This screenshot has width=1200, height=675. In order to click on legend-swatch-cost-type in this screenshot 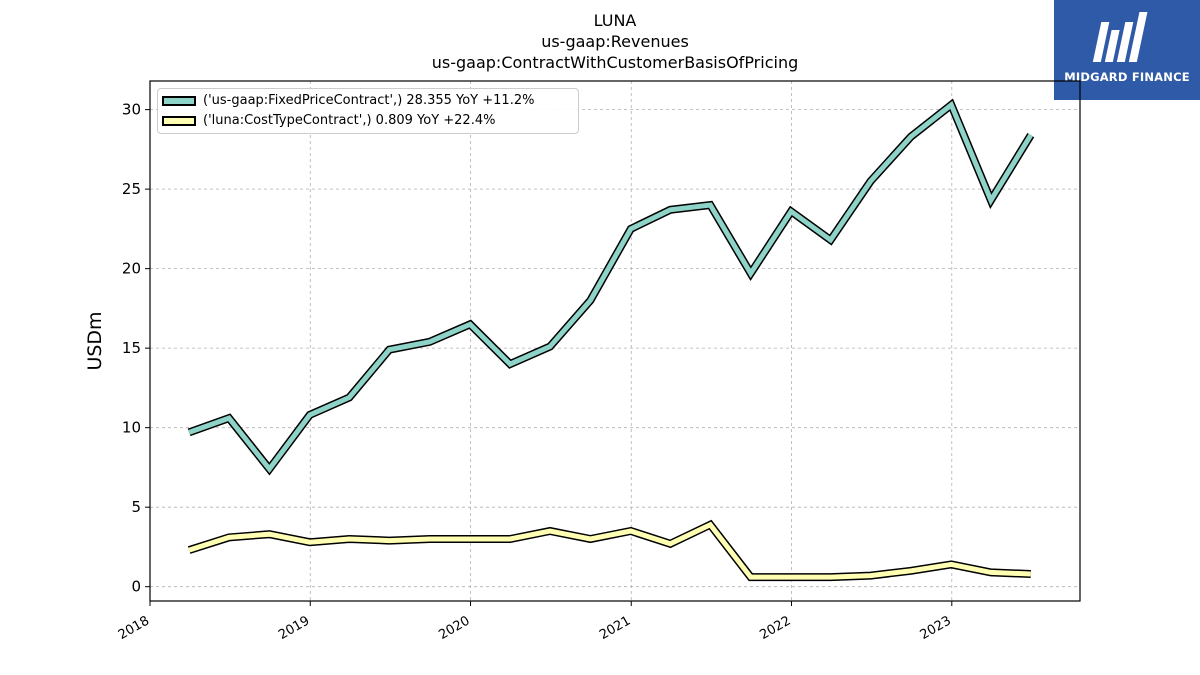, I will do `click(179, 121)`.